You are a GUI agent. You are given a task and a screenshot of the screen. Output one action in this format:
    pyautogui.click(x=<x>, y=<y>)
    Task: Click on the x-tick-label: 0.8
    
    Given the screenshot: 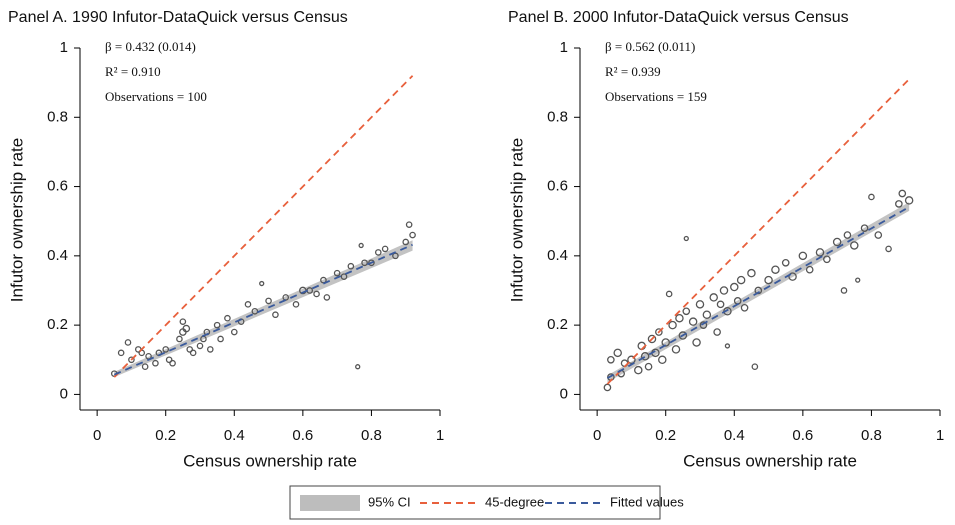 What is the action you would take?
    pyautogui.click(x=871, y=435)
    